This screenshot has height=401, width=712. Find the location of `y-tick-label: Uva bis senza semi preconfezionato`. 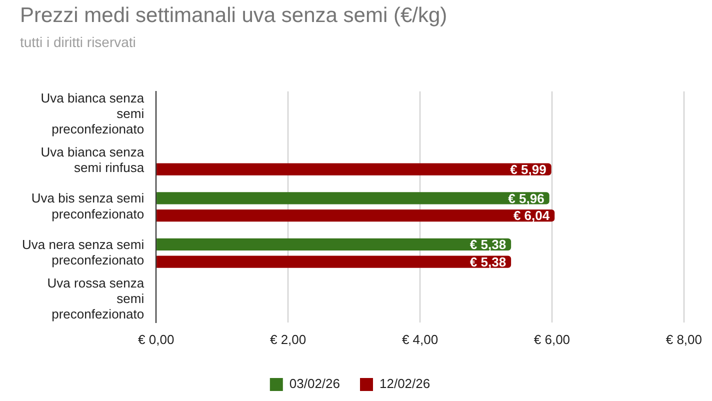

y-tick-label: Uva bis senza semi preconfezionato is located at coordinates (87, 206).